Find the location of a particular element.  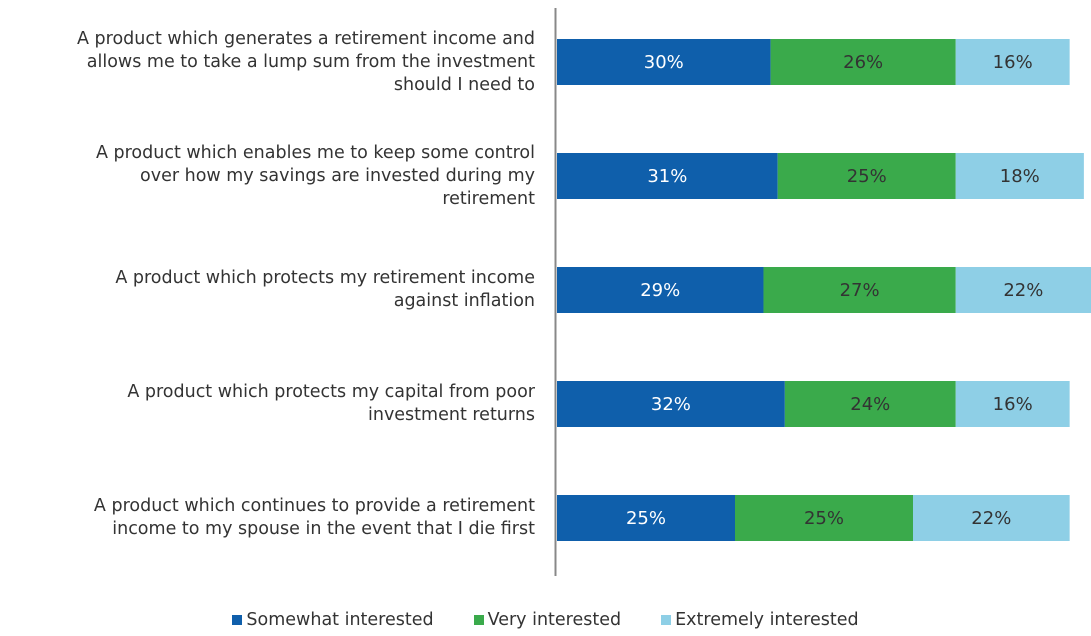

legend-label: Extremely interested is located at coordinates (767, 620).